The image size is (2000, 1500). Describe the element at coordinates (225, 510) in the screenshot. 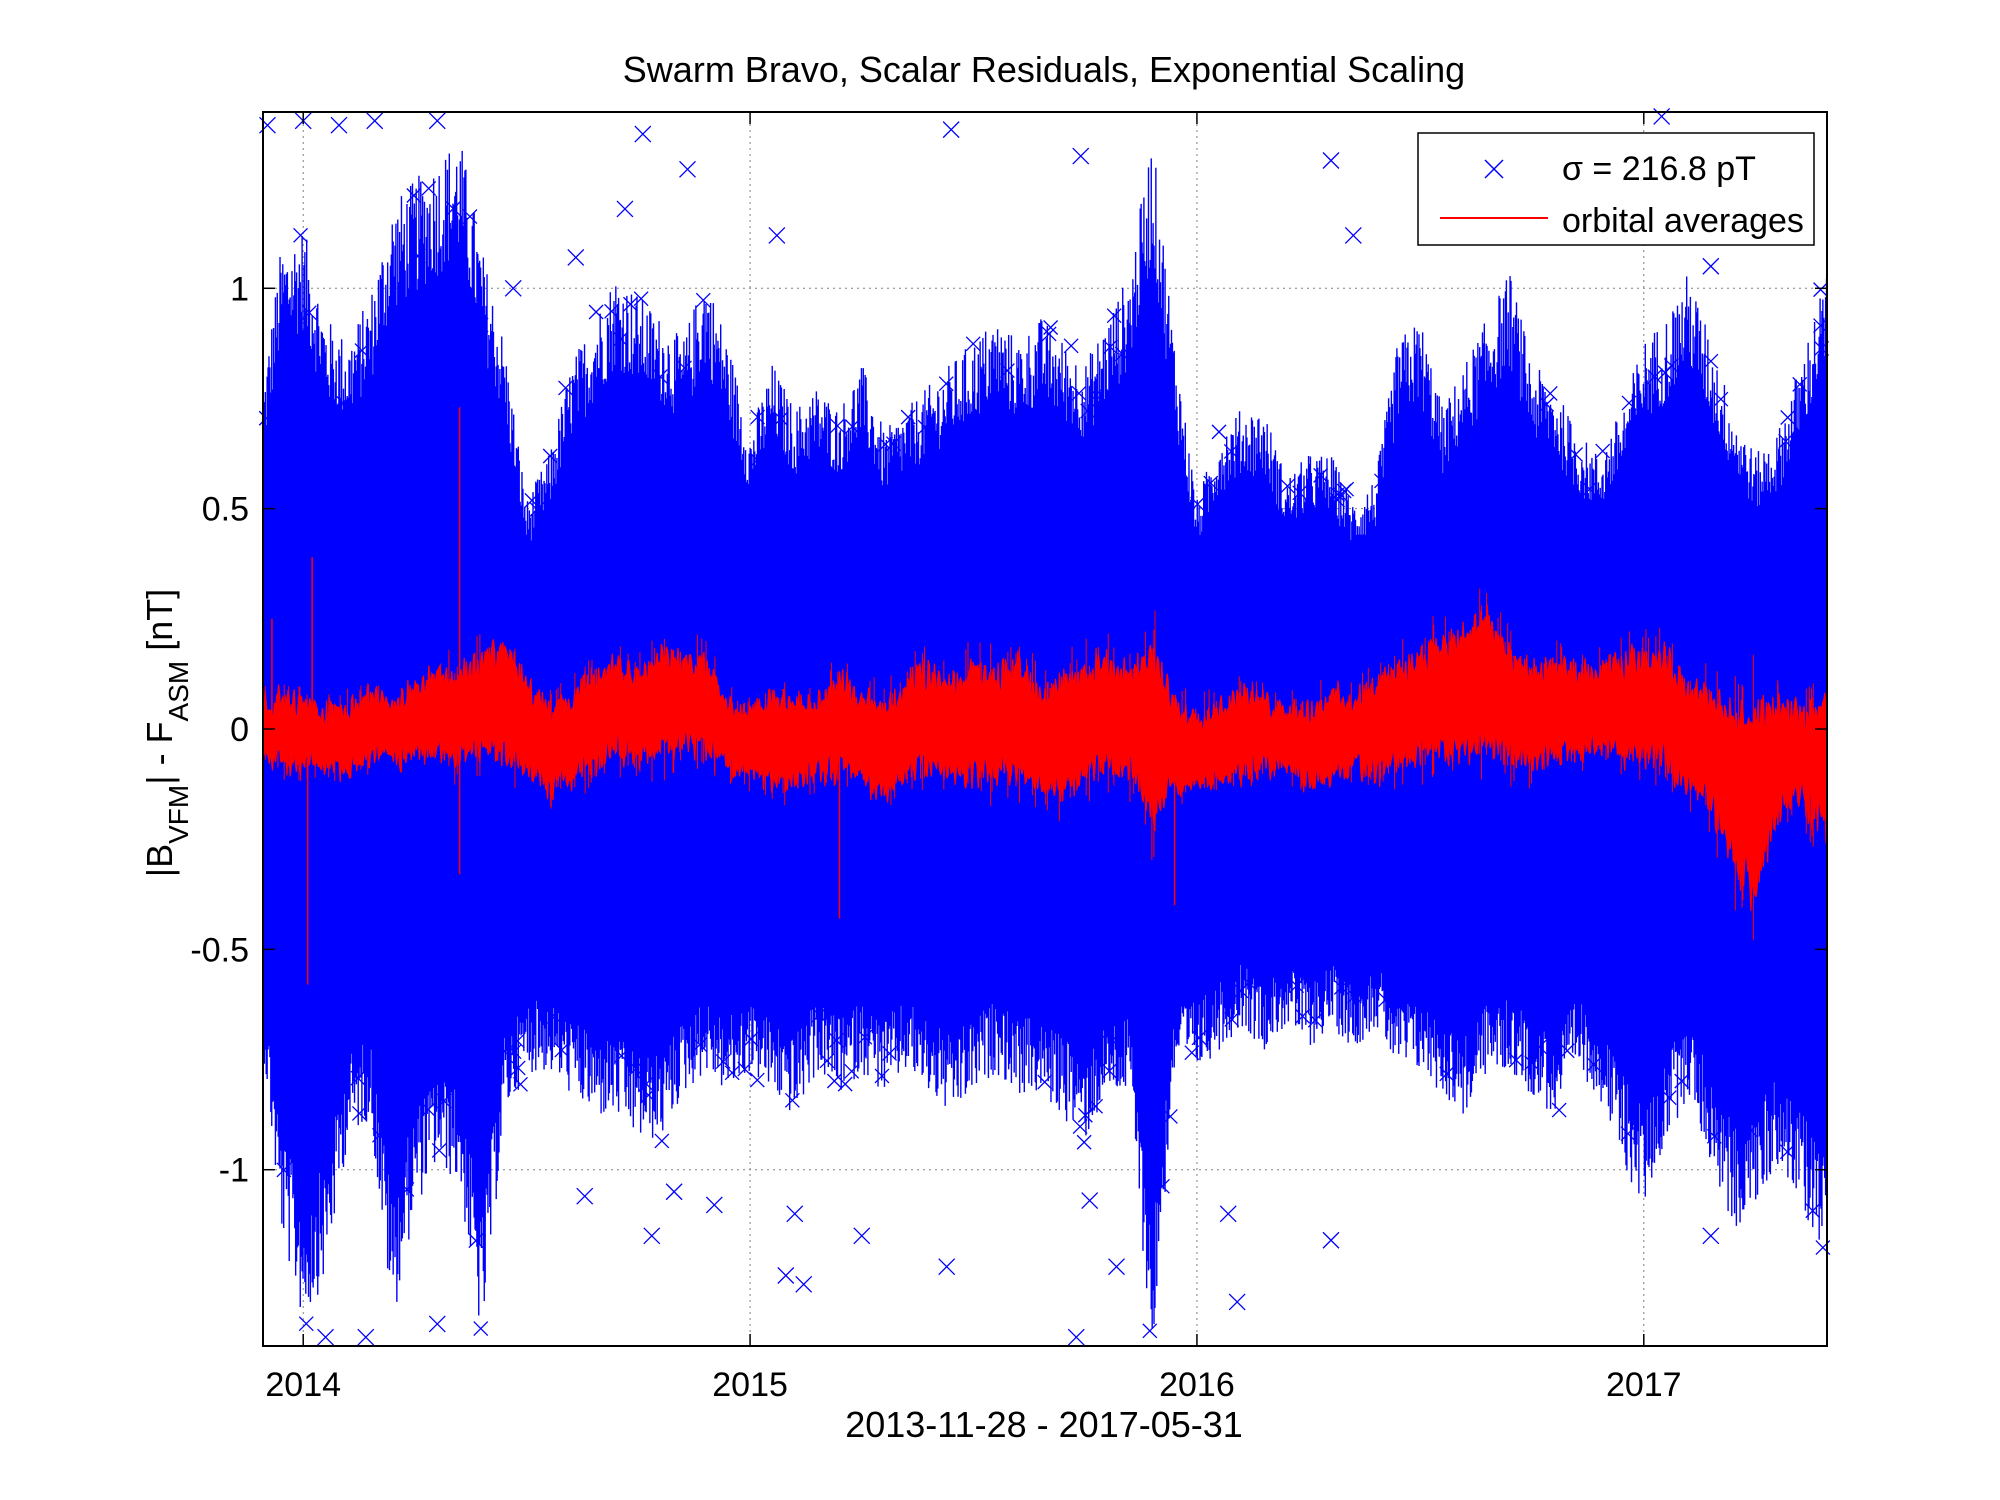

I see `y-tick-label: 0.5` at that location.